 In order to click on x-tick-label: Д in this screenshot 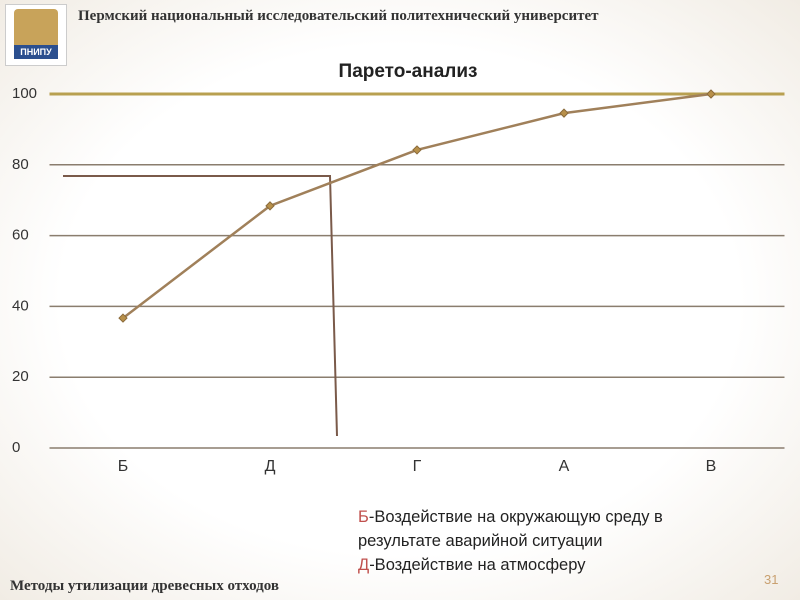, I will do `click(270, 466)`.